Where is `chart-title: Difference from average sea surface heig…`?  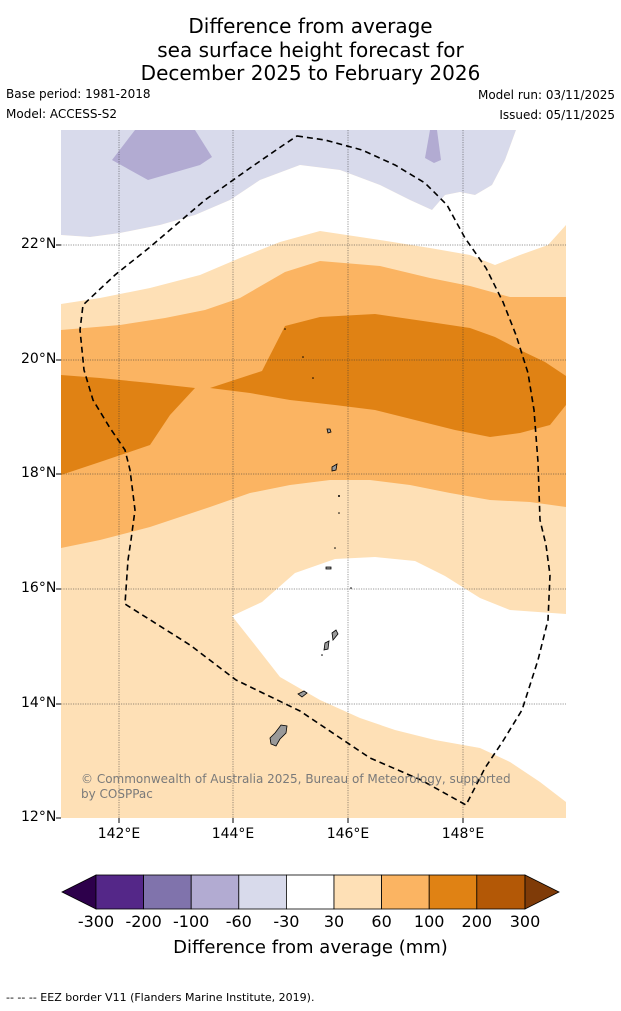 chart-title: Difference from average sea surface heig… is located at coordinates (310, 50).